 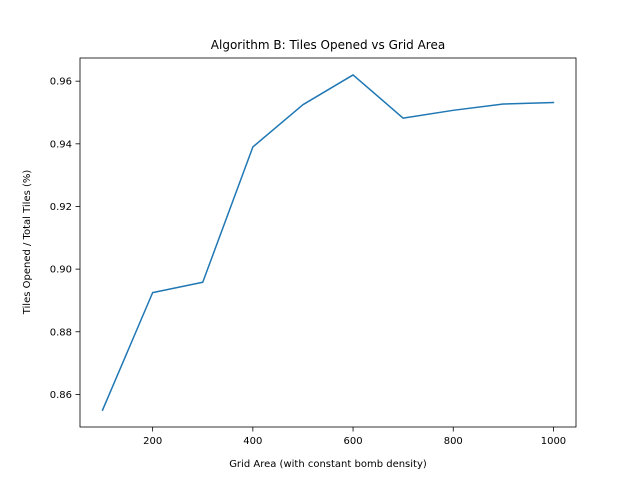 I want to click on y-tick-label: 0.90, so click(x=61, y=270).